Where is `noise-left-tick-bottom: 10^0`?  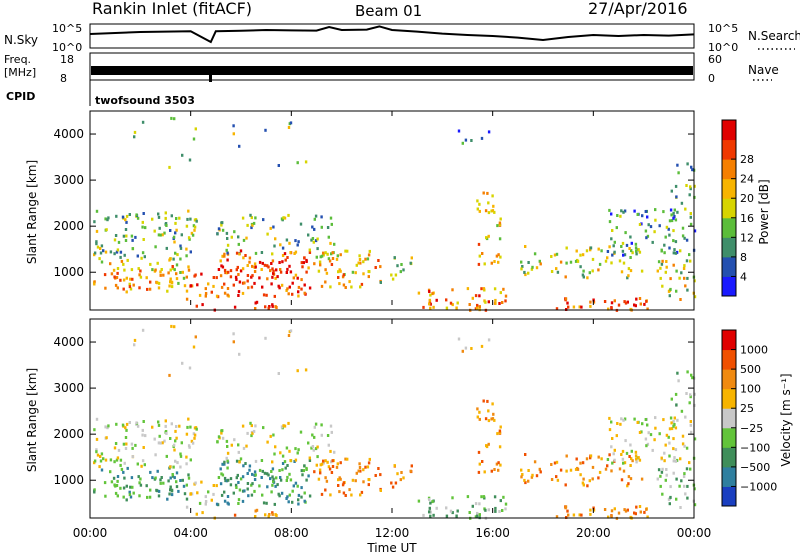
noise-left-tick-bottom: 10^0 is located at coordinates (67, 47).